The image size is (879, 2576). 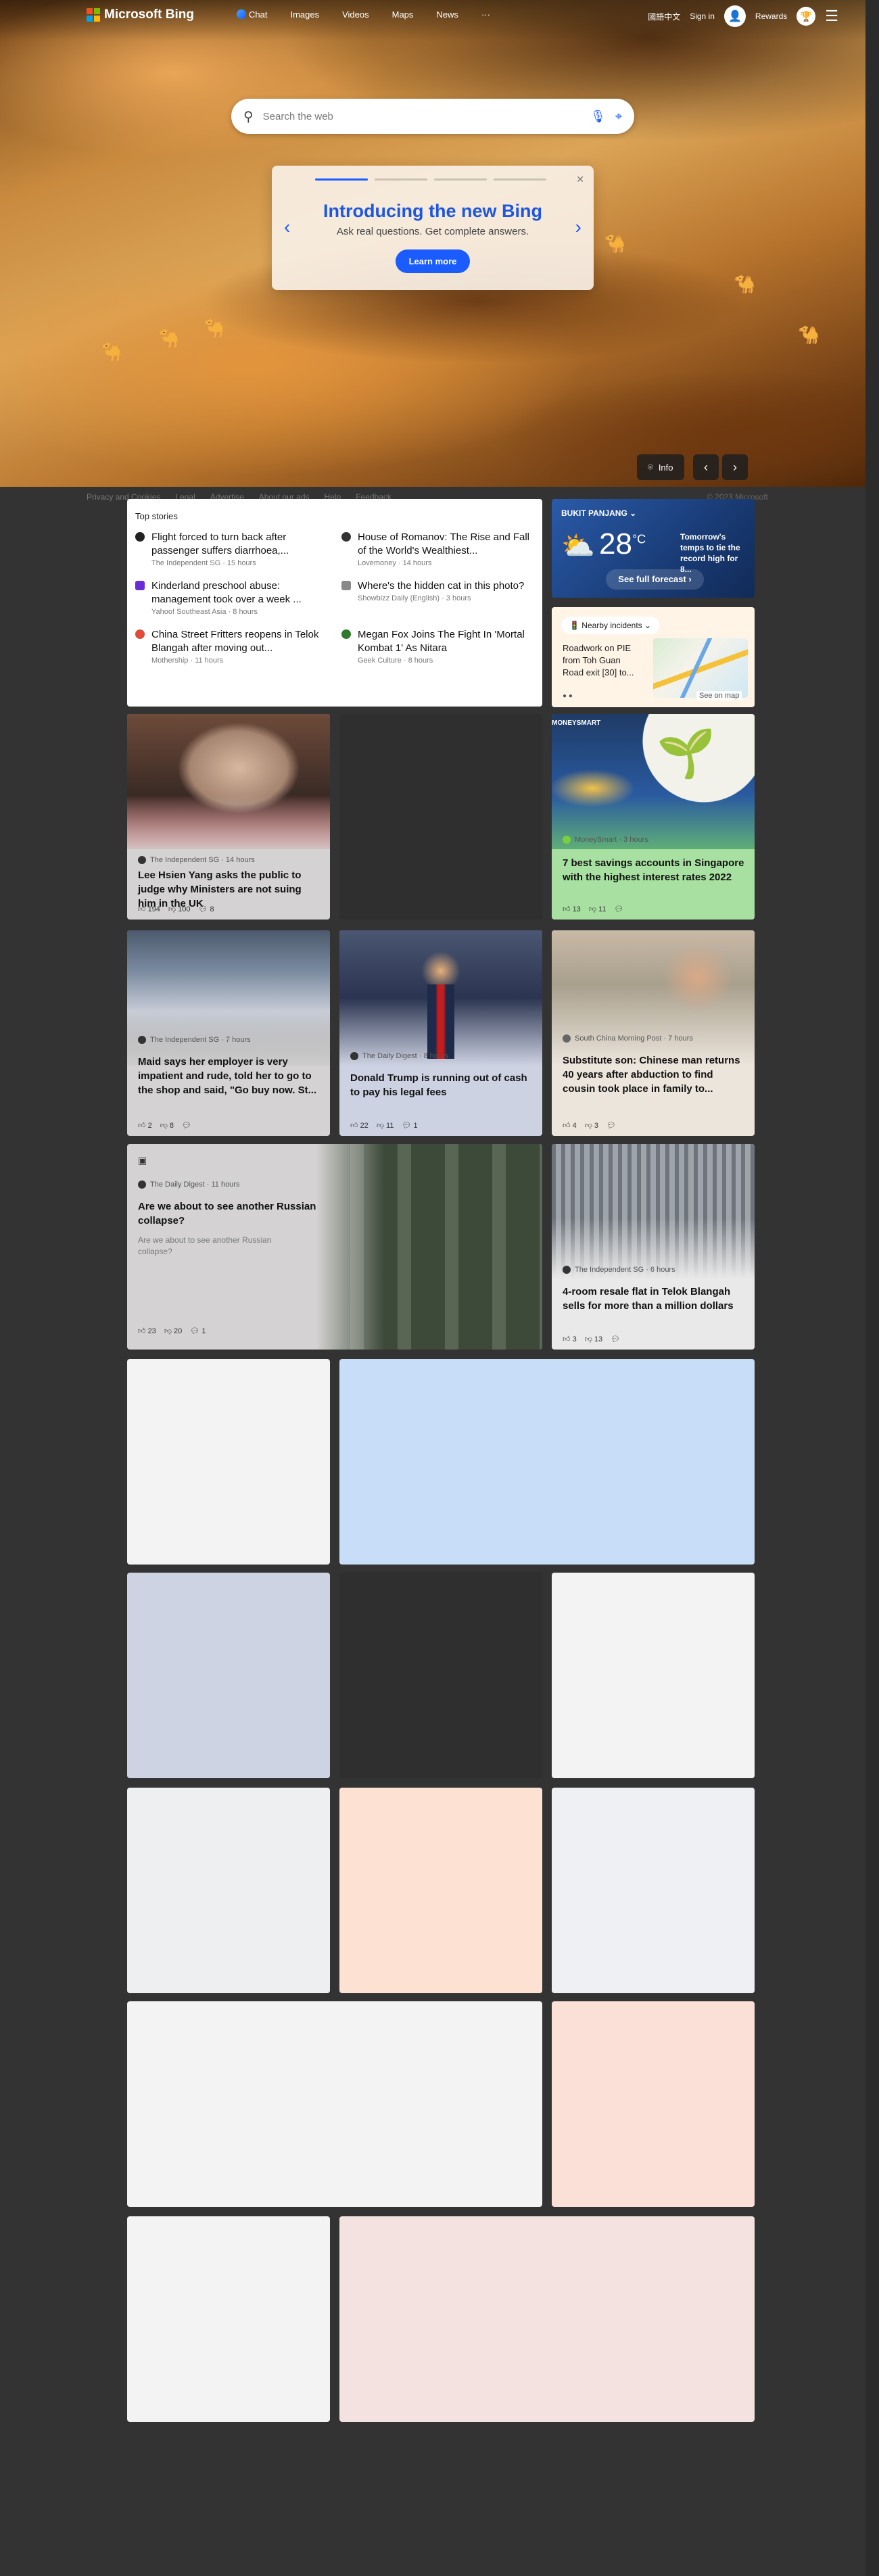 What do you see at coordinates (618, 116) in the screenshot?
I see `visual-search-icon: ⌖` at bounding box center [618, 116].